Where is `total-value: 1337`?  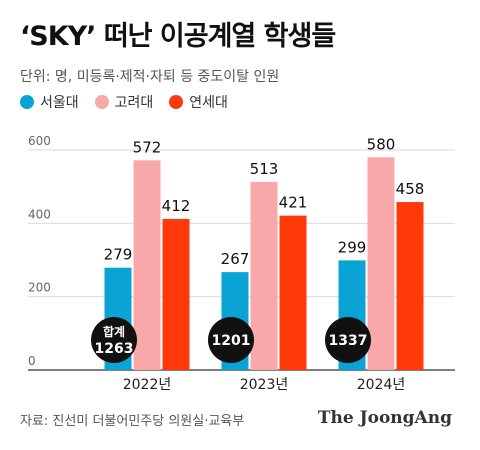
total-value: 1337 is located at coordinates (348, 341).